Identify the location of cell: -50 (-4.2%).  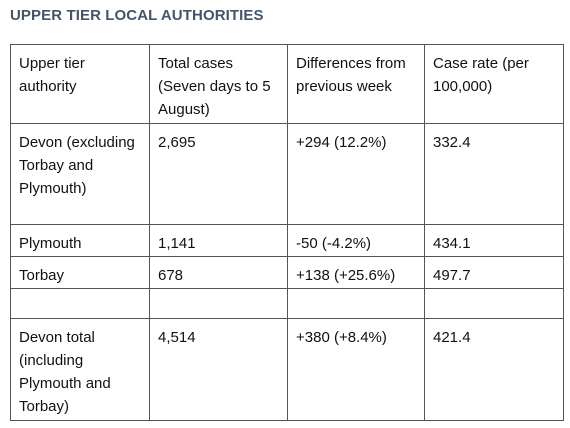
(356, 240).